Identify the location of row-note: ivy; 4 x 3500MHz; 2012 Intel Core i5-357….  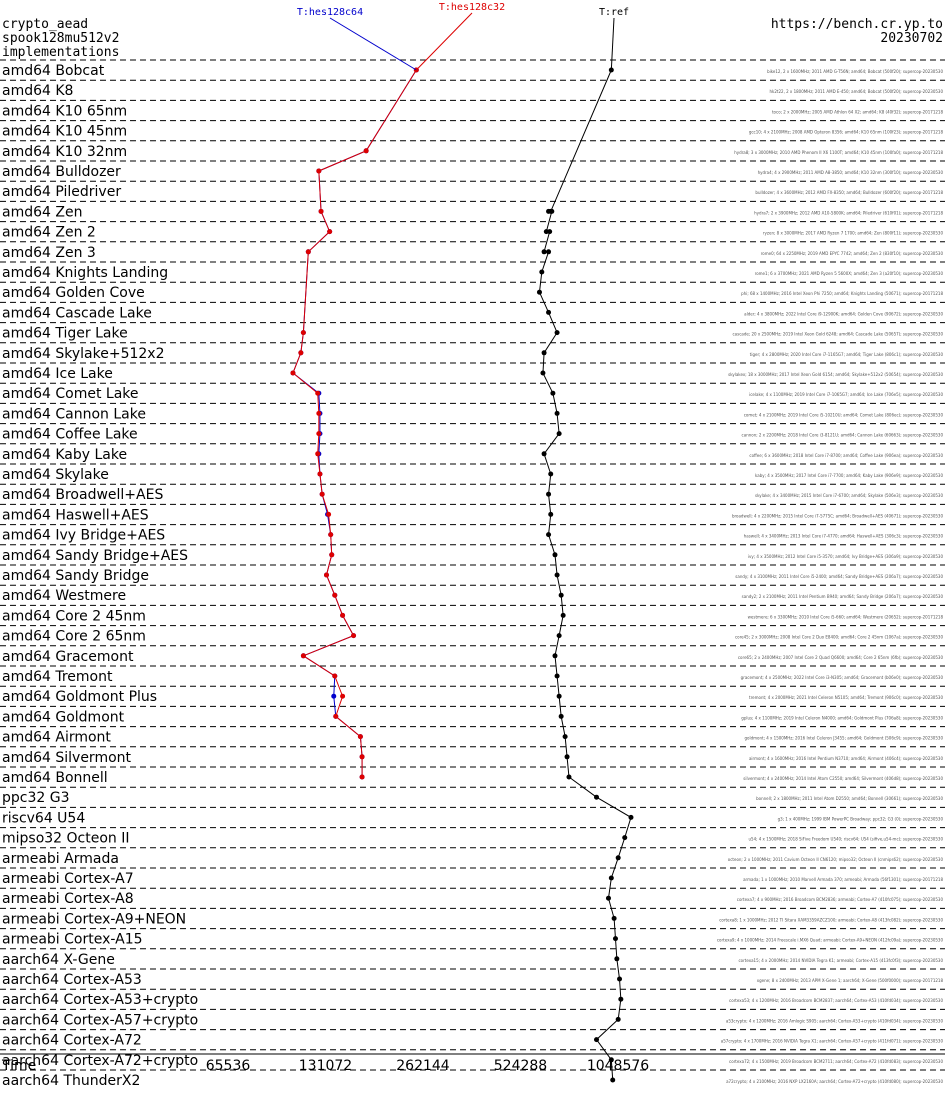
(846, 556).